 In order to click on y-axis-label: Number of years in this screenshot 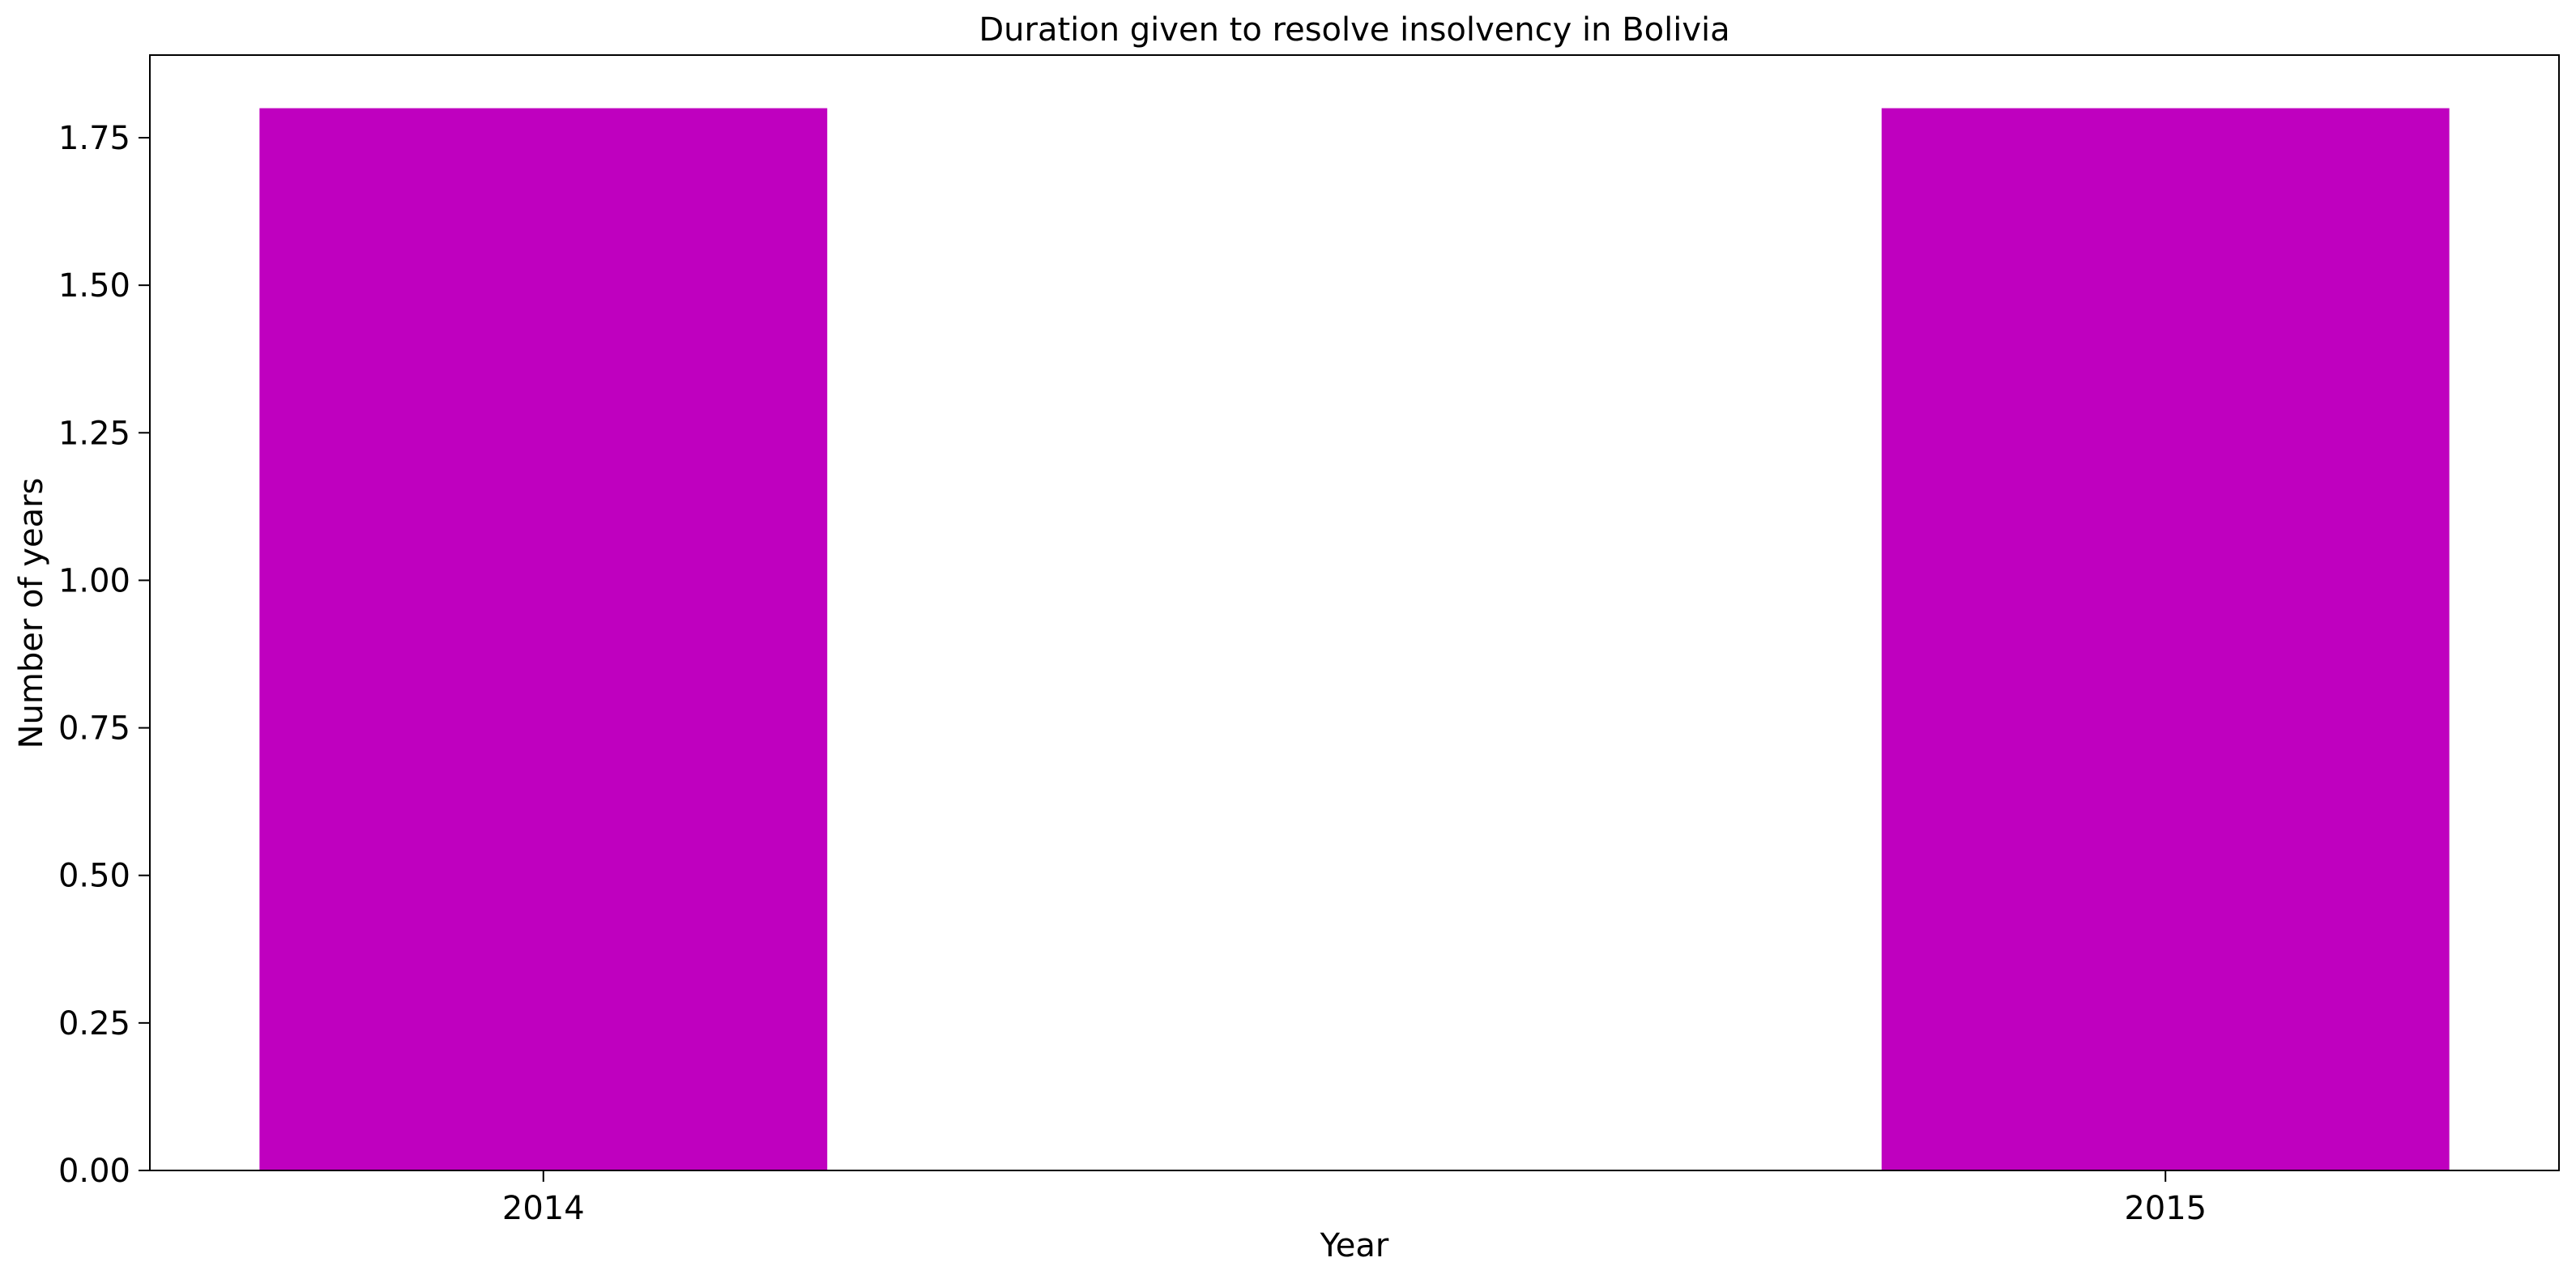, I will do `click(31, 613)`.